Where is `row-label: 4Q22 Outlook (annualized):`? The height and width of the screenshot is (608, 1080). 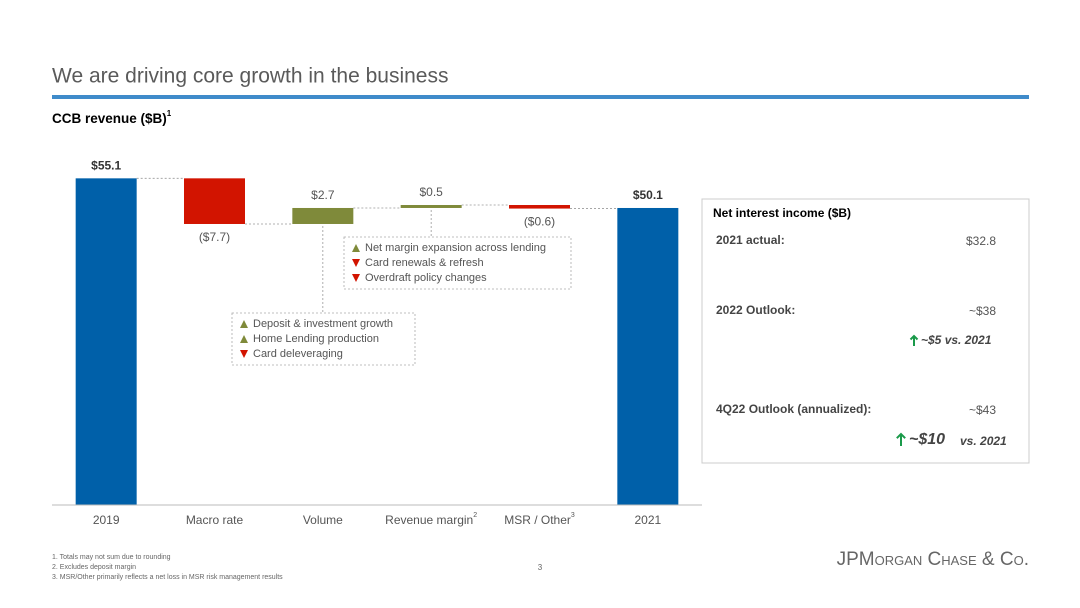
row-label: 4Q22 Outlook (annualized): is located at coordinates (793, 409).